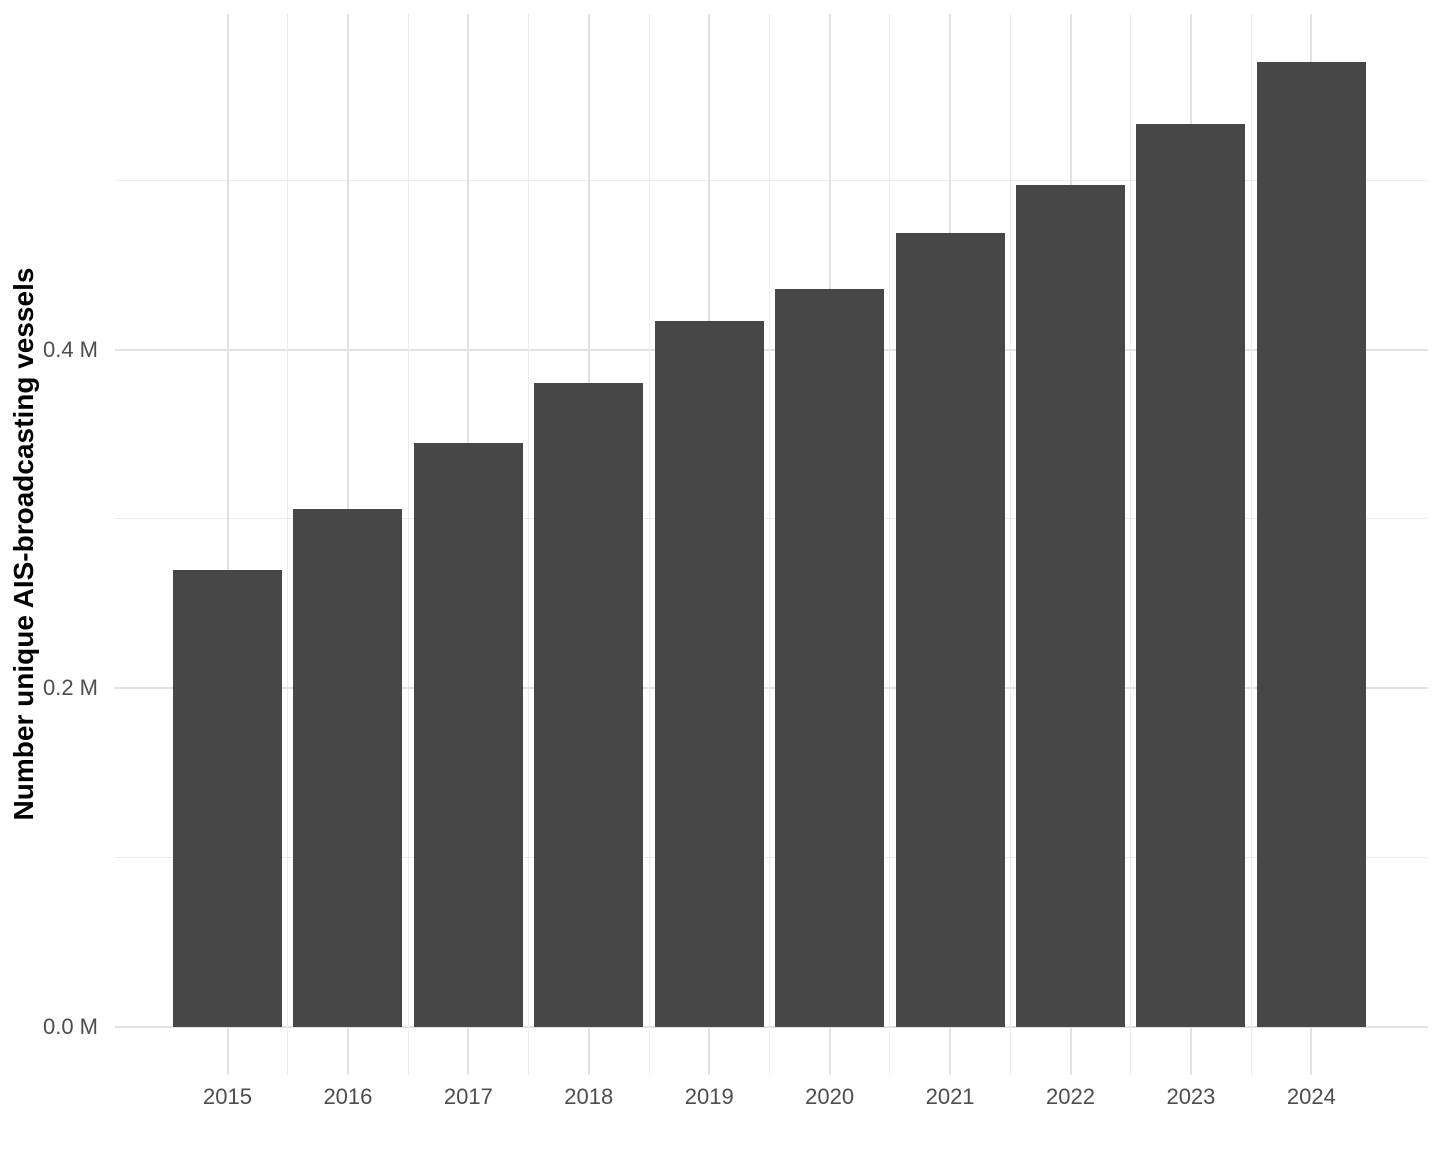 The width and height of the screenshot is (1440, 1152). Describe the element at coordinates (1191, 575) in the screenshot. I see `bar-2023` at that location.